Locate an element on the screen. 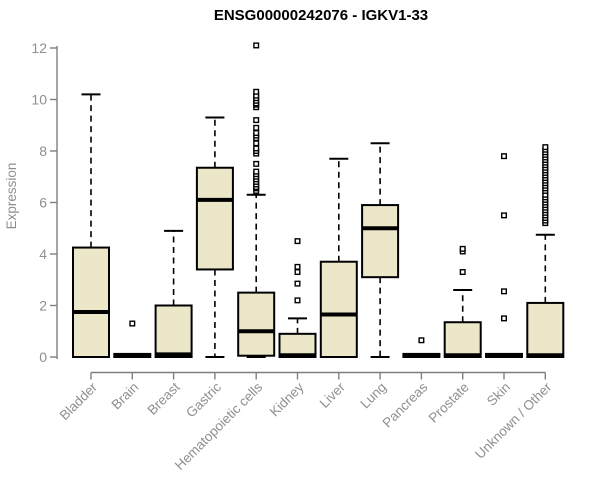 The width and height of the screenshot is (600, 500). x-category-label-lung: Lung is located at coordinates (373, 396).